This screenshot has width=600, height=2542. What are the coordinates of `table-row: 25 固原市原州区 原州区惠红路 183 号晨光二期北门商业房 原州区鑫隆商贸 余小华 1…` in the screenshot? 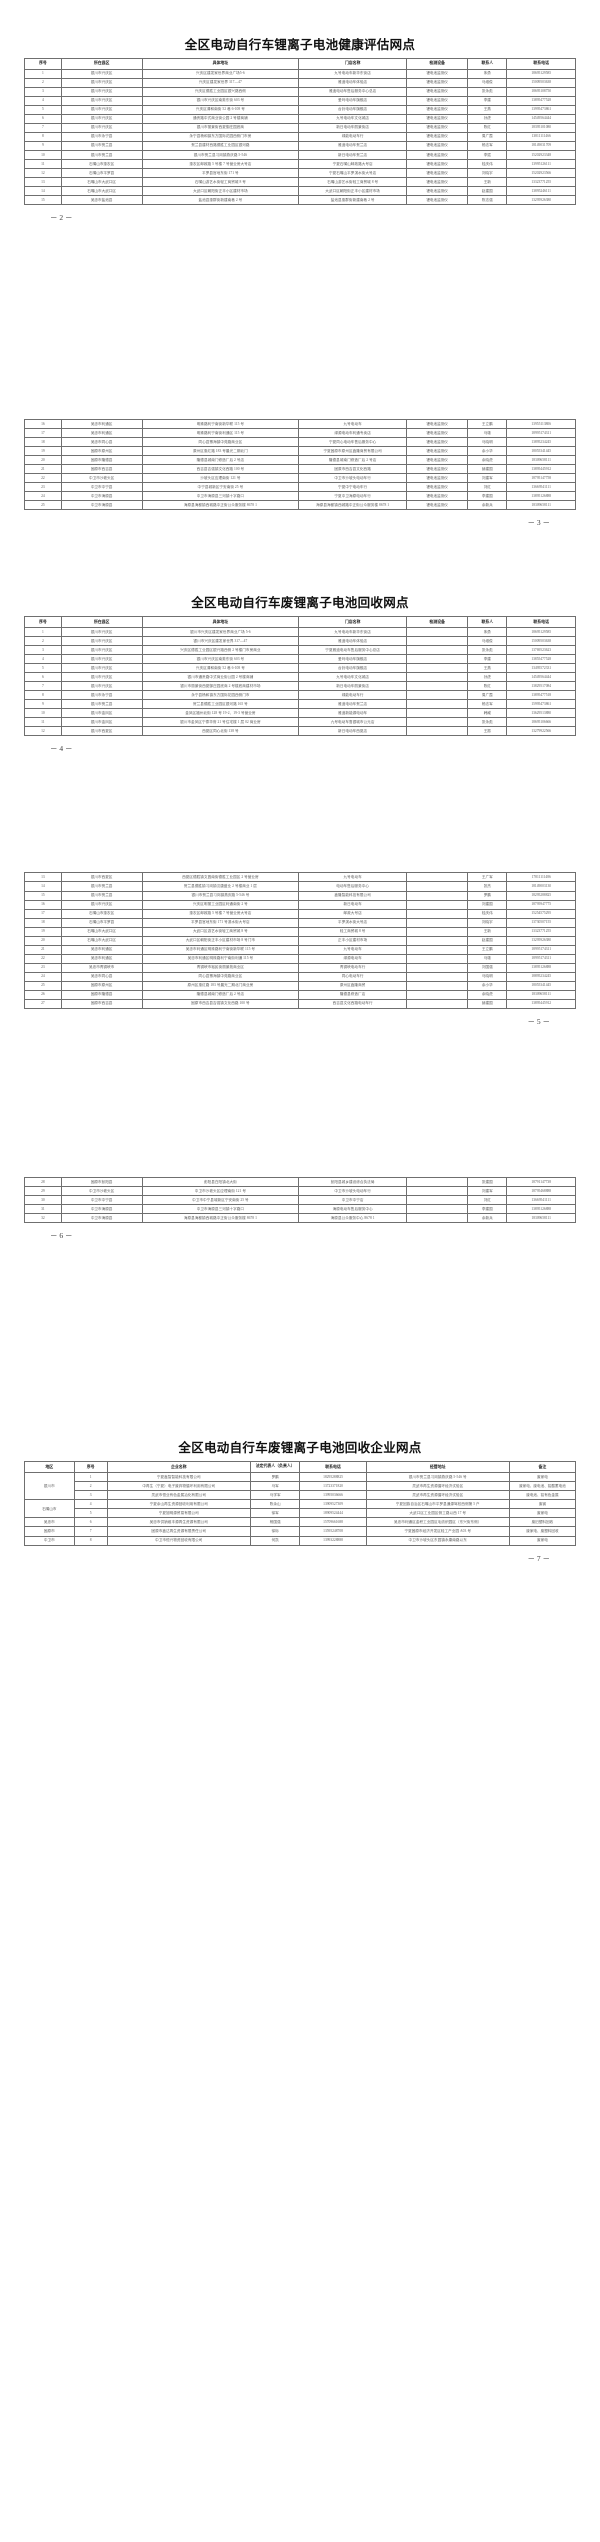 It's located at (300, 985).